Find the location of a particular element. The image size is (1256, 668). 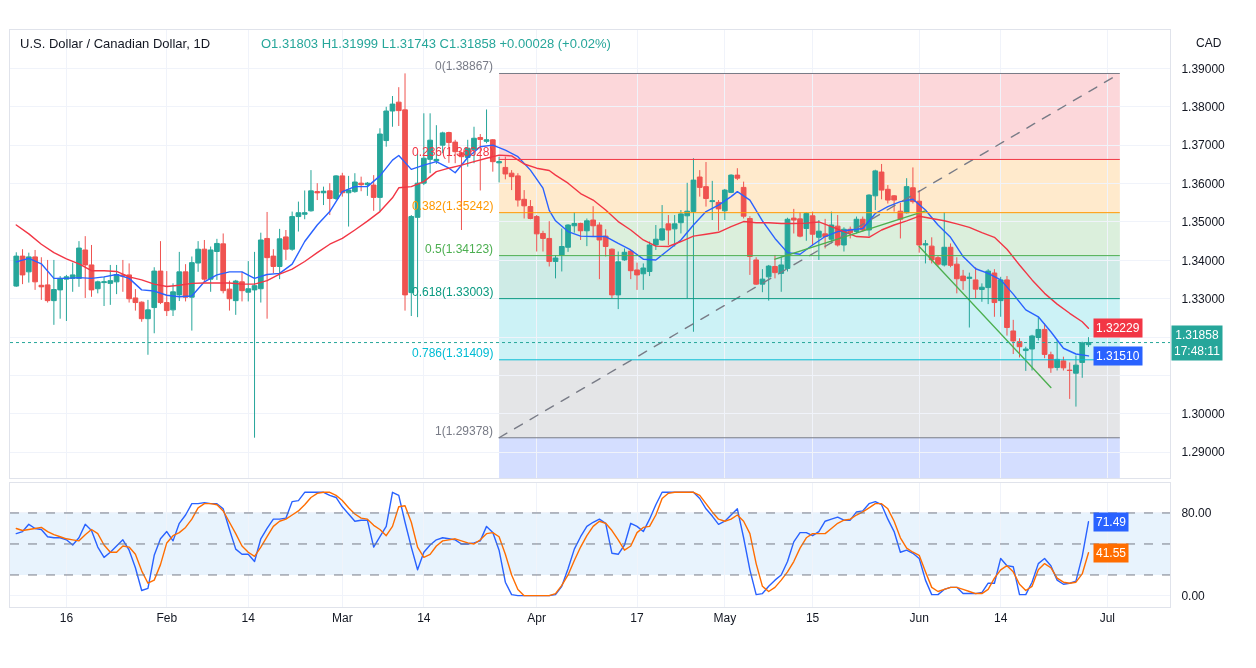

y-tick-label: 1.36000 is located at coordinates (1203, 183).